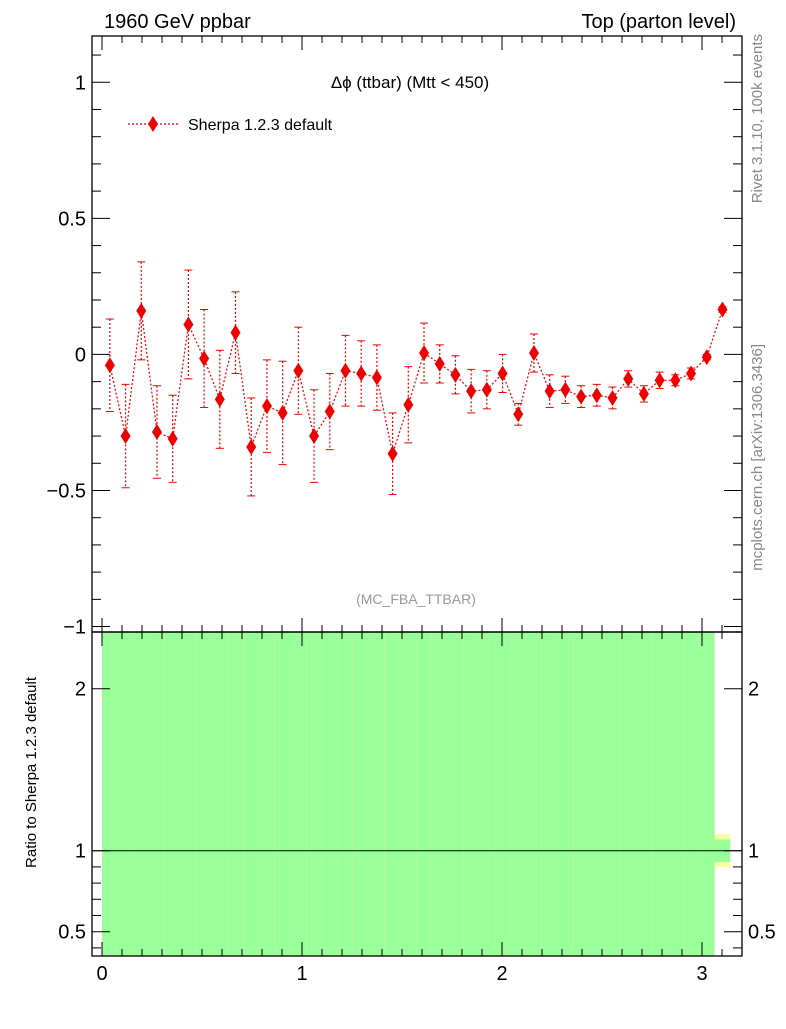 This screenshot has height=1029, width=786. I want to click on main-y-tick-label: −1, so click(74, 628).